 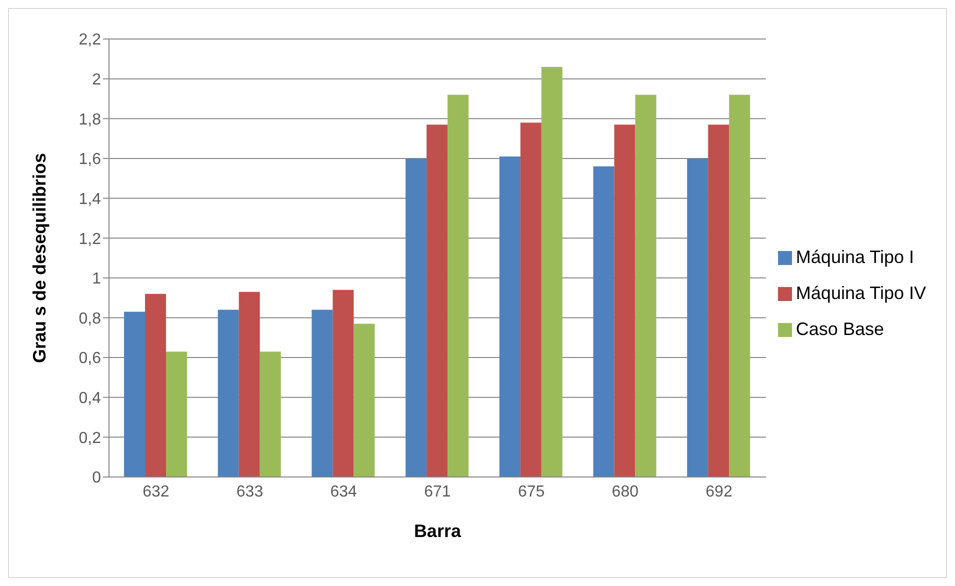 What do you see at coordinates (250, 491) in the screenshot?
I see `x-tick-label: 633` at bounding box center [250, 491].